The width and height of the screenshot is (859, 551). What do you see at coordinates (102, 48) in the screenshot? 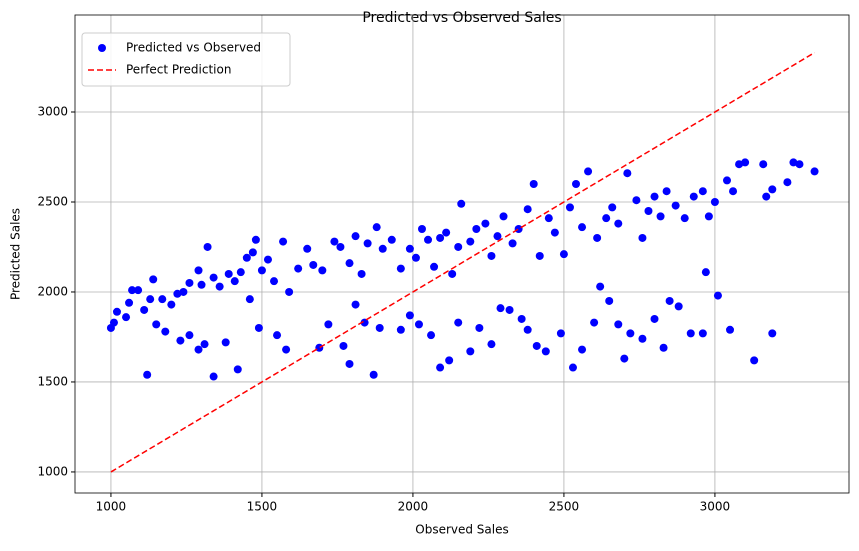
I see `legend-marker` at bounding box center [102, 48].